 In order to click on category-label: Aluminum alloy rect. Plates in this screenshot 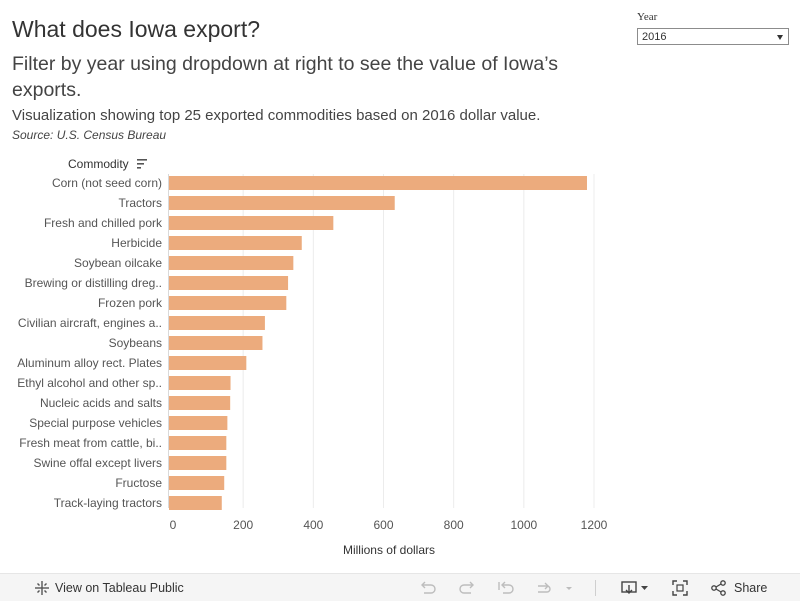, I will do `click(89, 363)`.